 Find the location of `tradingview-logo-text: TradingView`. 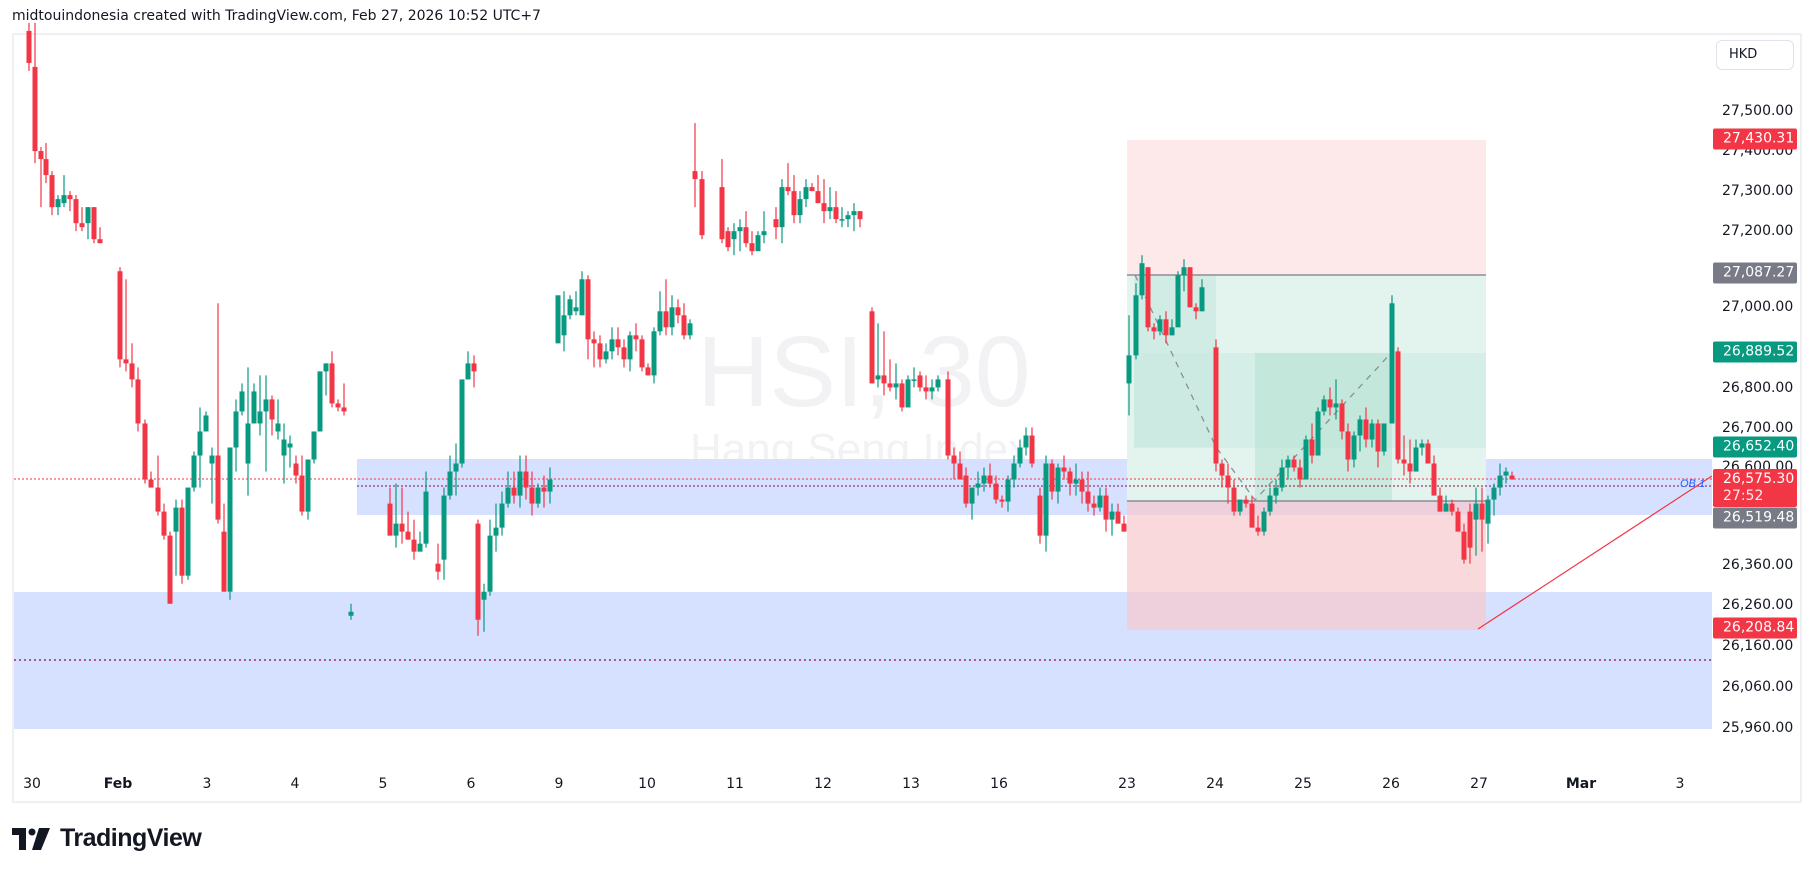

tradingview-logo-text: TradingView is located at coordinates (131, 838).